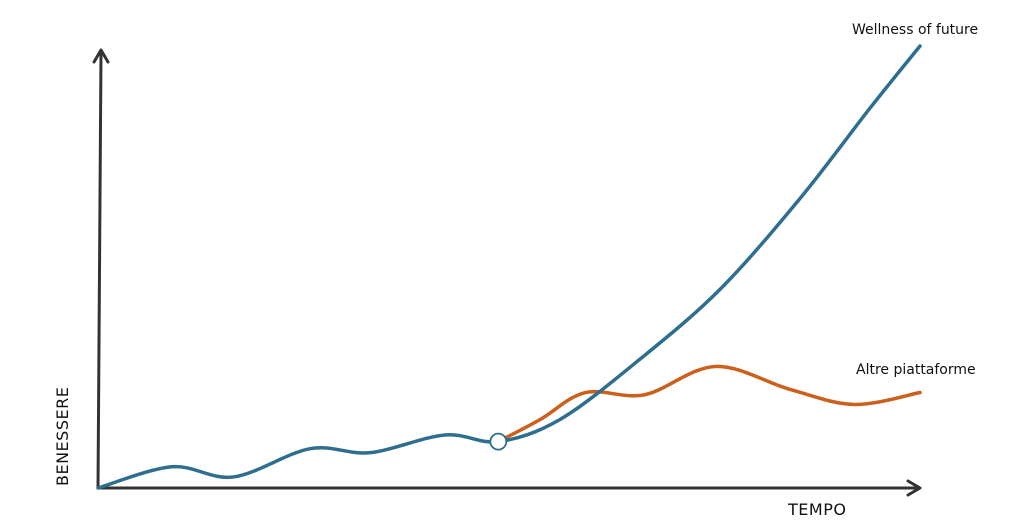 This screenshot has height=530, width=1024. Describe the element at coordinates (99, 270) in the screenshot. I see `y-axis` at that location.